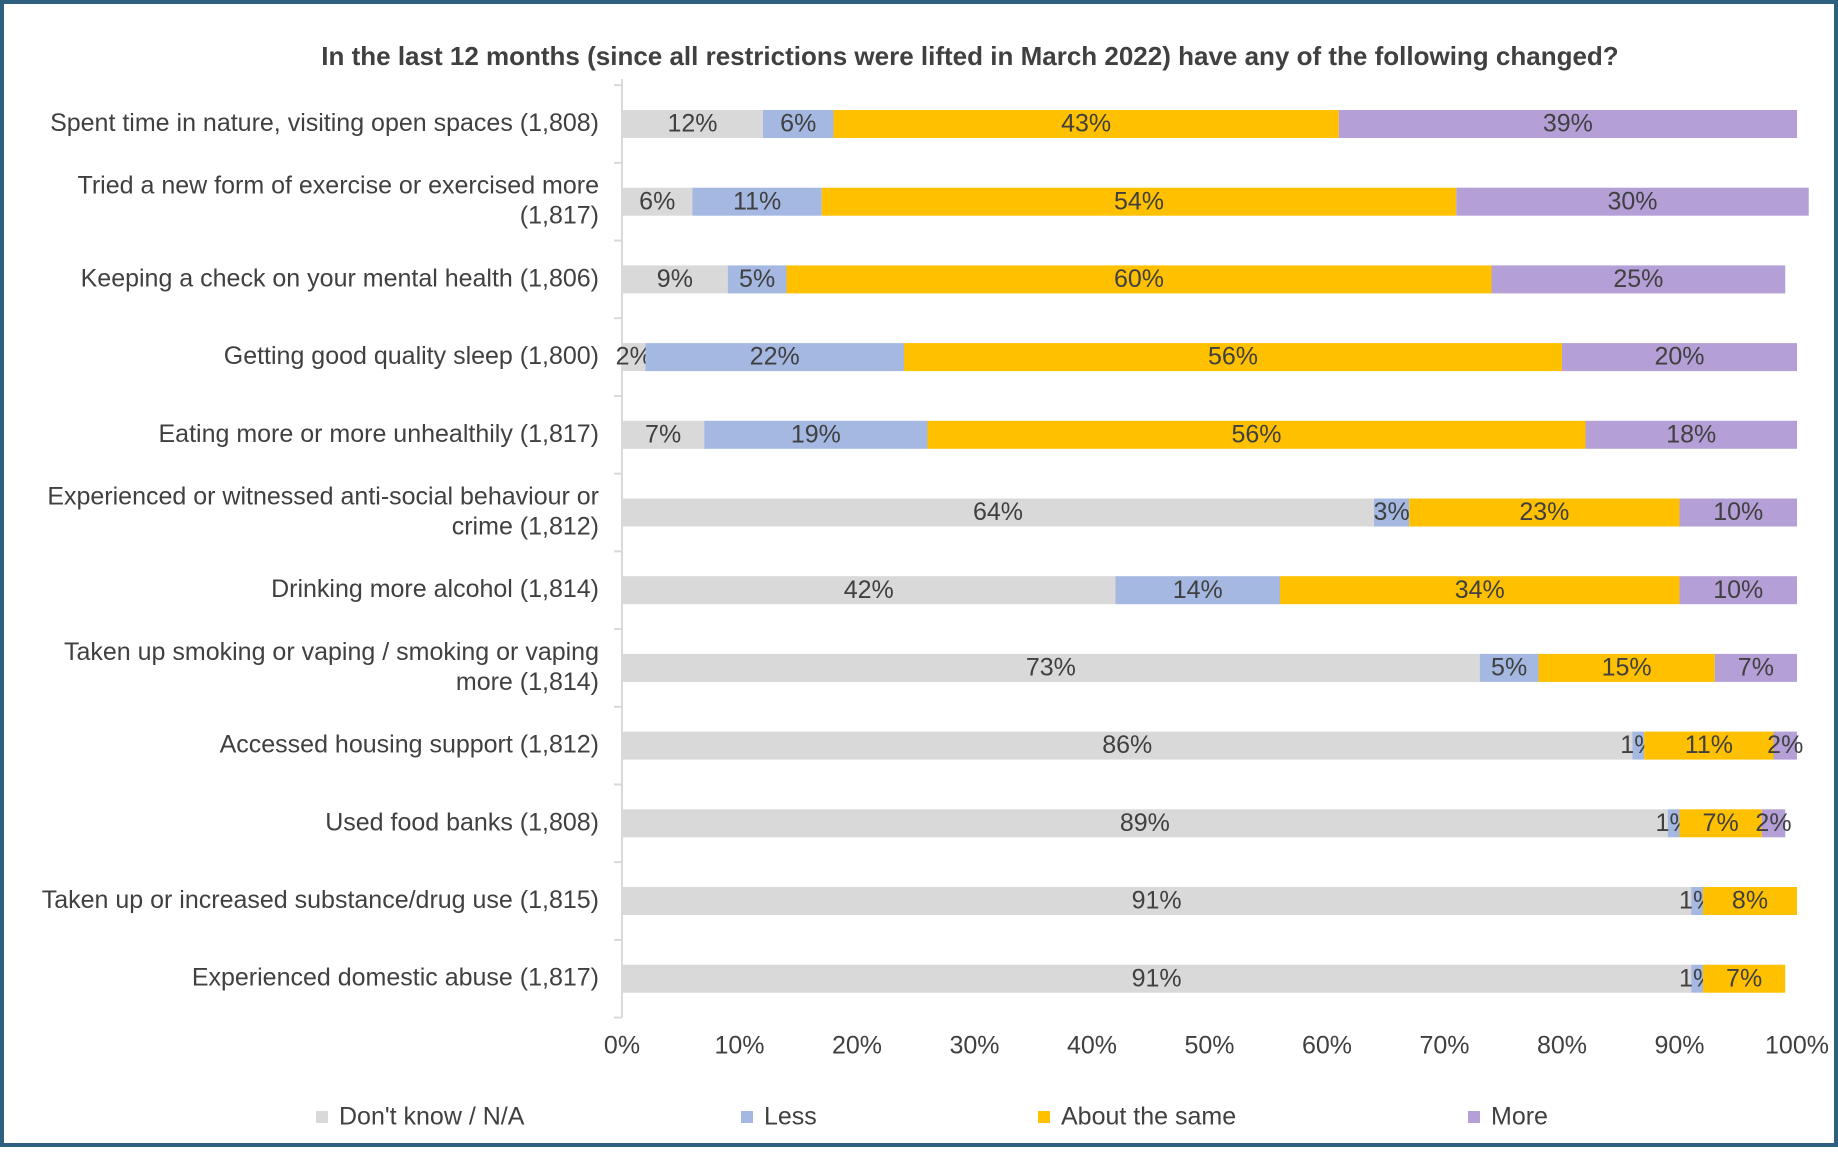  Describe the element at coordinates (1509, 668) in the screenshot. I see `value-label: 5%` at that location.